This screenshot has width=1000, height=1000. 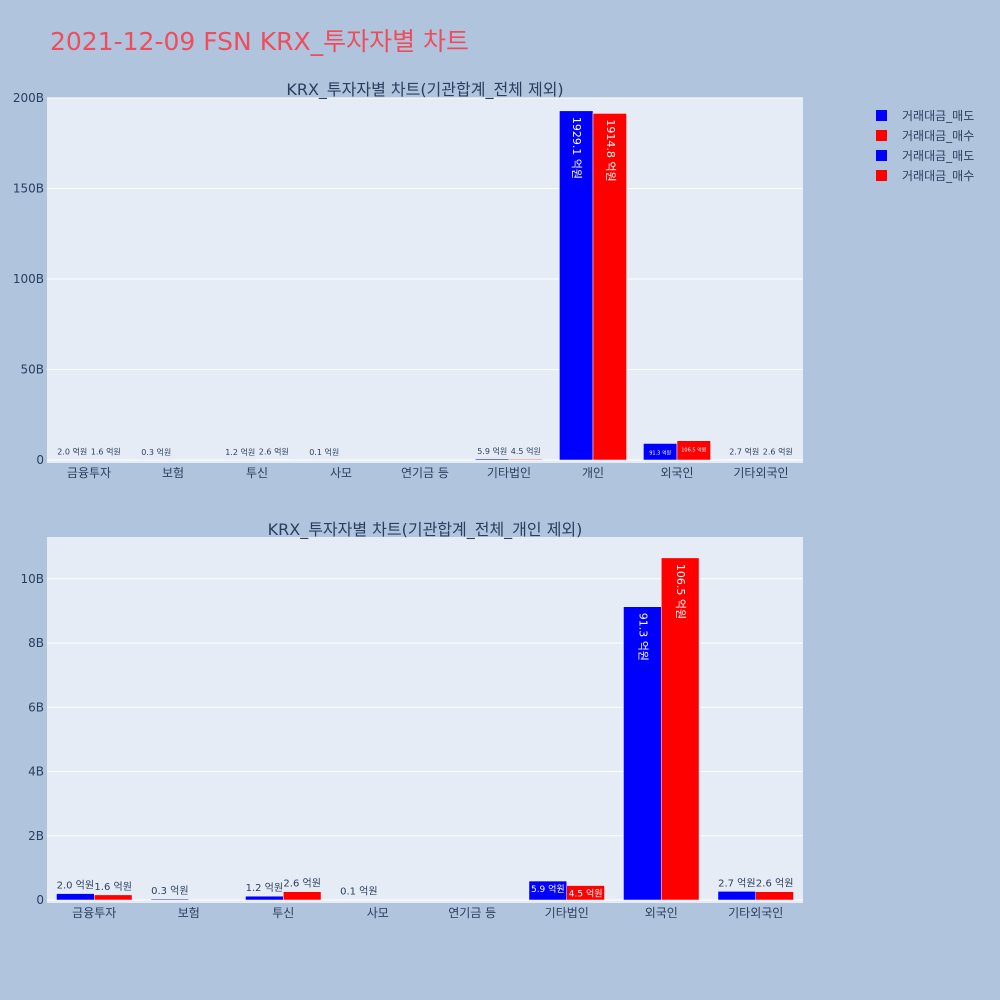 What do you see at coordinates (36, 836) in the screenshot?
I see `y-tick-label: 2B` at bounding box center [36, 836].